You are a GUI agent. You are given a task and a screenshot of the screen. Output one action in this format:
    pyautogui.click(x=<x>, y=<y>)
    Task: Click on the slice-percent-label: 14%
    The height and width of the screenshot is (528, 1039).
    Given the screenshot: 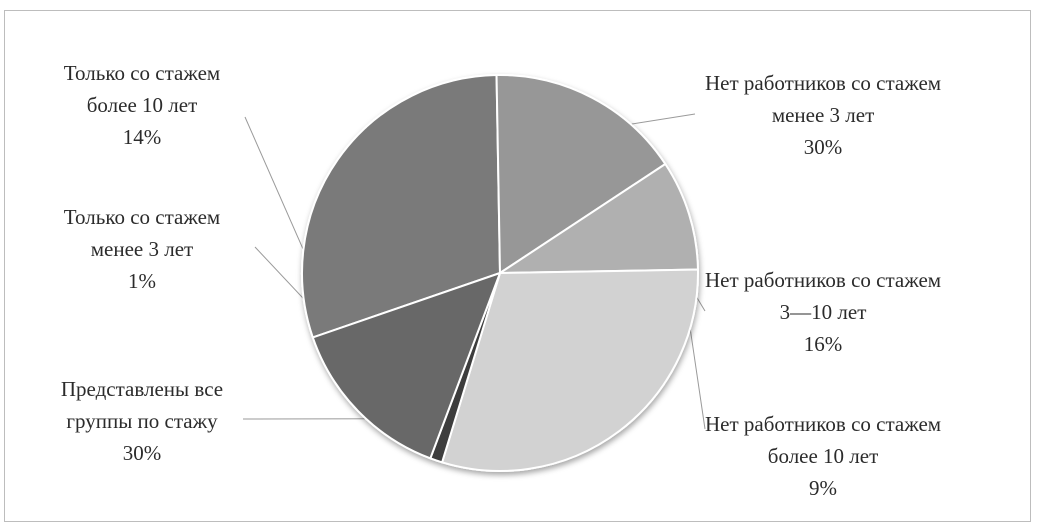 What is the action you would take?
    pyautogui.click(x=142, y=137)
    